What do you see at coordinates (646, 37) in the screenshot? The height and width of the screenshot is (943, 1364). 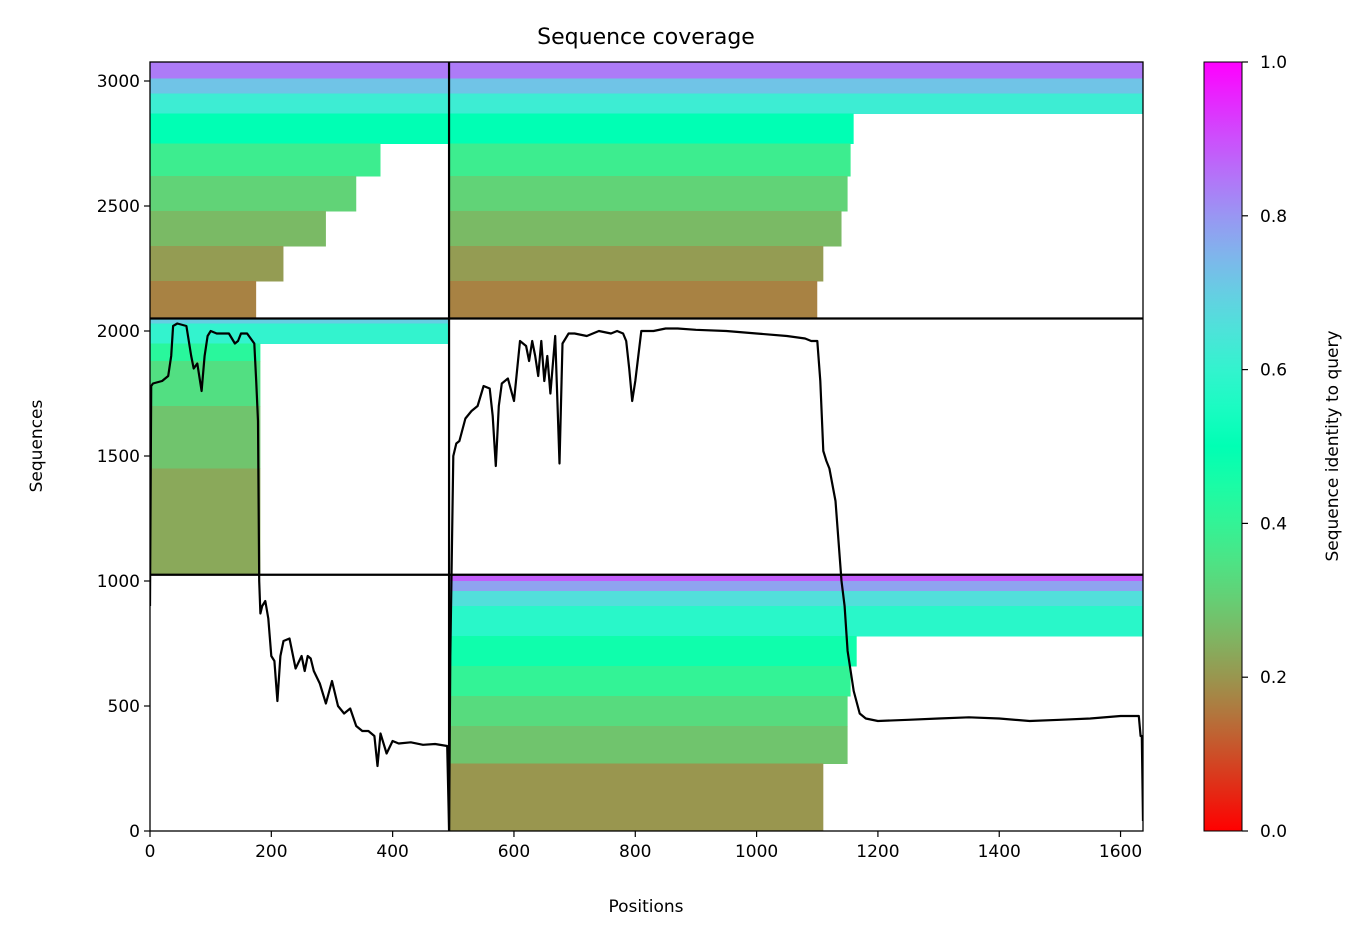 I see `chart-title: Sequence coverage` at bounding box center [646, 37].